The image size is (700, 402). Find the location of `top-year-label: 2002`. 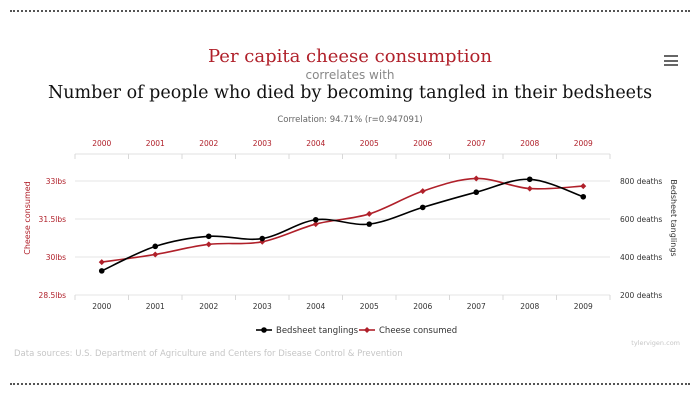

top-year-label: 2002 is located at coordinates (208, 143).